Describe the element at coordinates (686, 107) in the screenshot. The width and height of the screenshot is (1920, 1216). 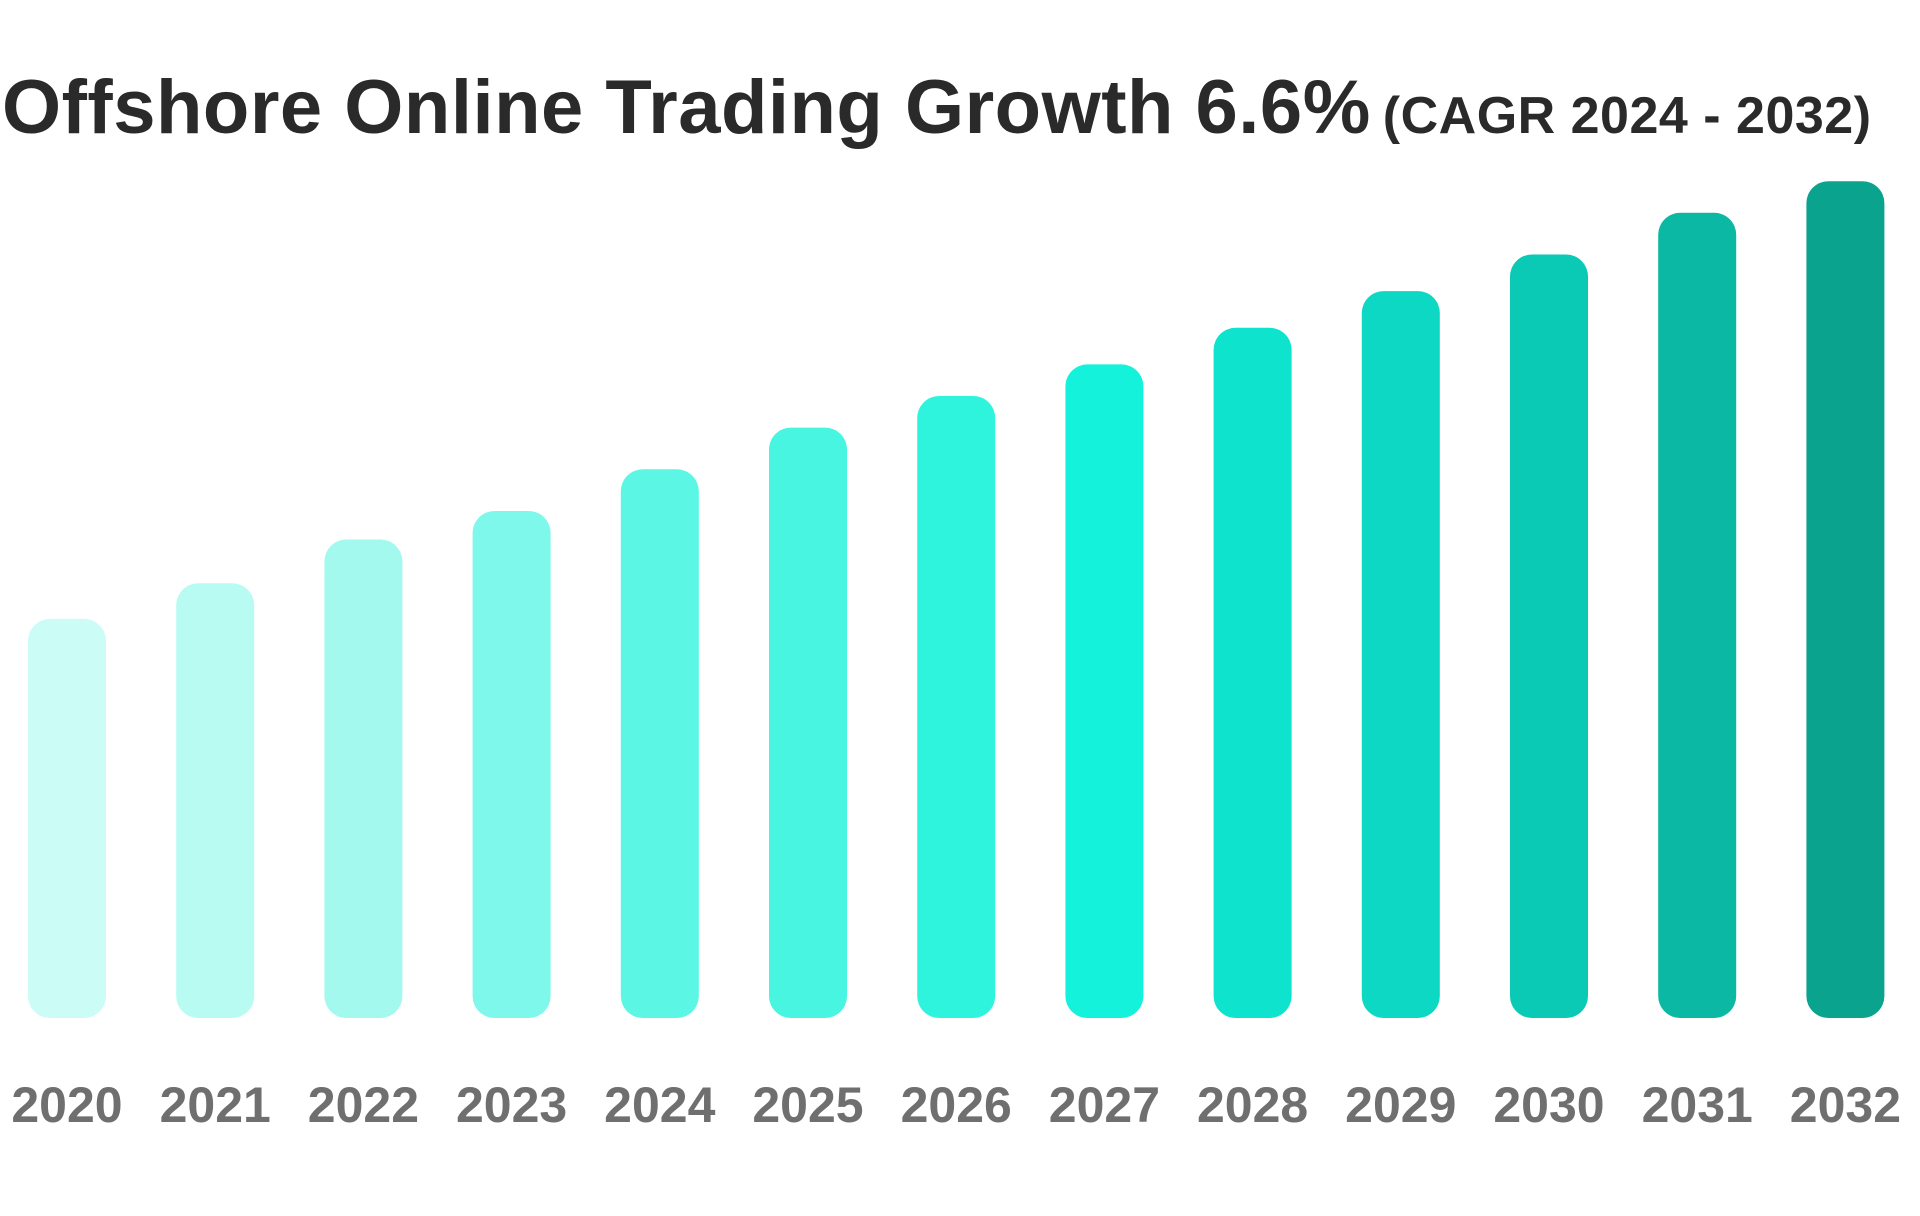
I see `chart-title-main: Offshore Online Trading Growth 6.6%` at that location.